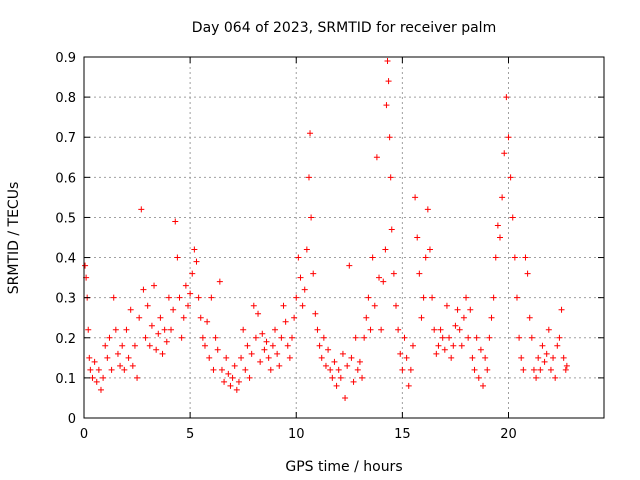 The height and width of the screenshot is (480, 640). What do you see at coordinates (65, 58) in the screenshot?
I see `y-tick-label: 0.9` at bounding box center [65, 58].